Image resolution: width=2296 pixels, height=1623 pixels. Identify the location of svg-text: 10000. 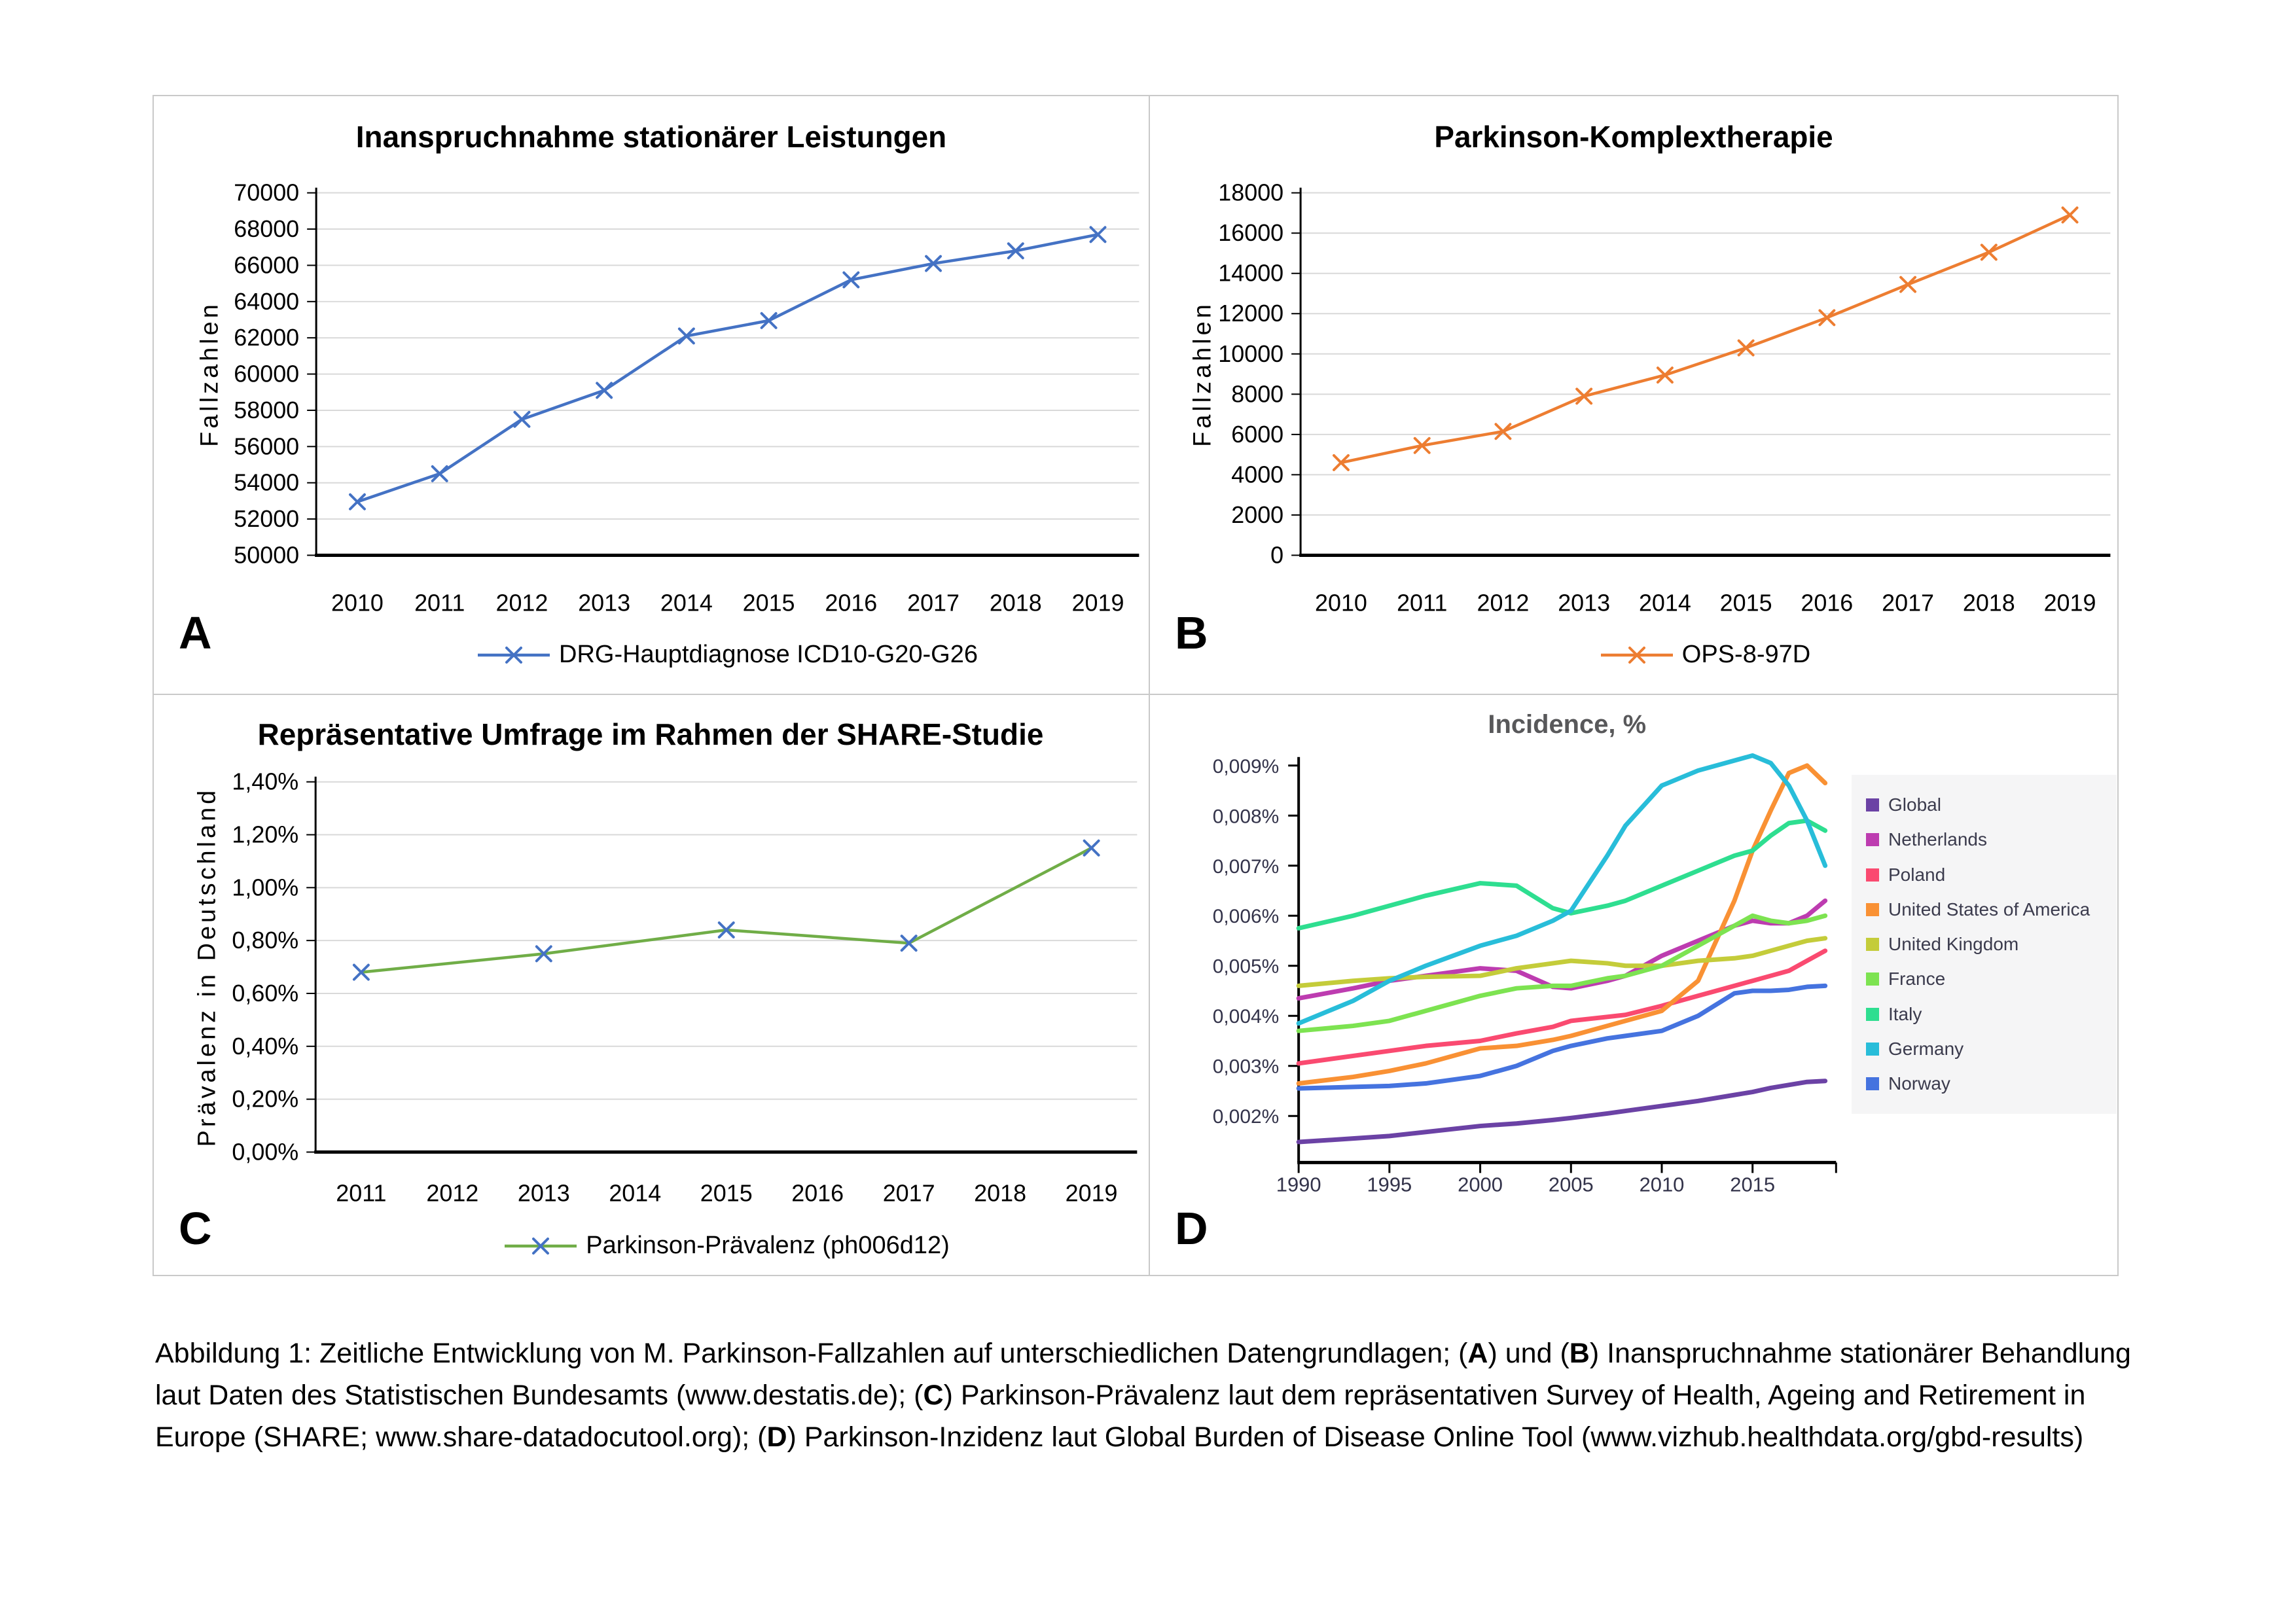
(1250, 353).